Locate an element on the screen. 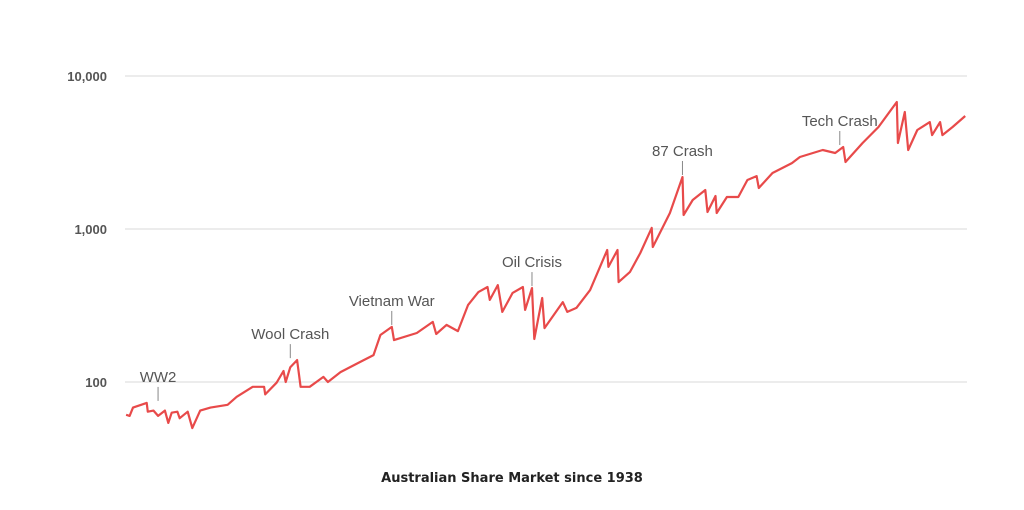  chart-title: Australian Share Market since 1938 is located at coordinates (512, 478).